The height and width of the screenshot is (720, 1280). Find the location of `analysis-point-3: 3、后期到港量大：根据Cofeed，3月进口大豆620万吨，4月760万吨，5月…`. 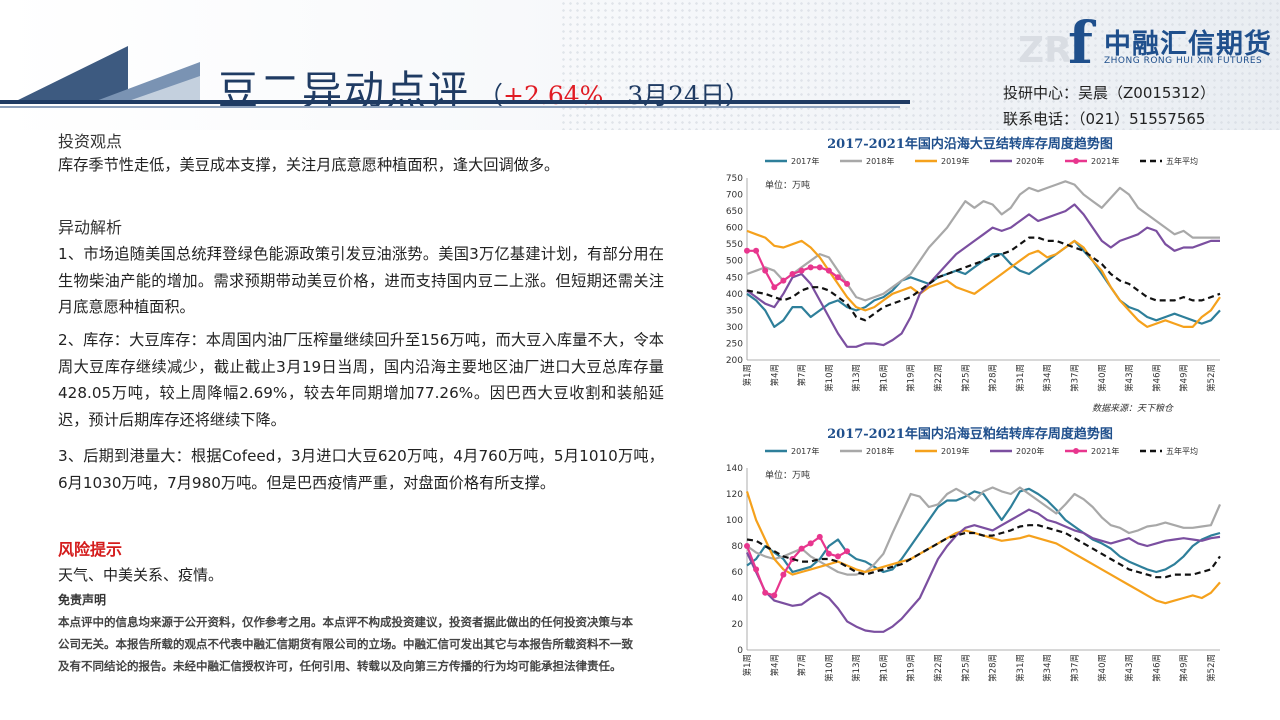

analysis-point-3: 3、后期到港量大：根据Cofeed，3月进口大豆620万吨，4月760万吨，5月… is located at coordinates (361, 469).